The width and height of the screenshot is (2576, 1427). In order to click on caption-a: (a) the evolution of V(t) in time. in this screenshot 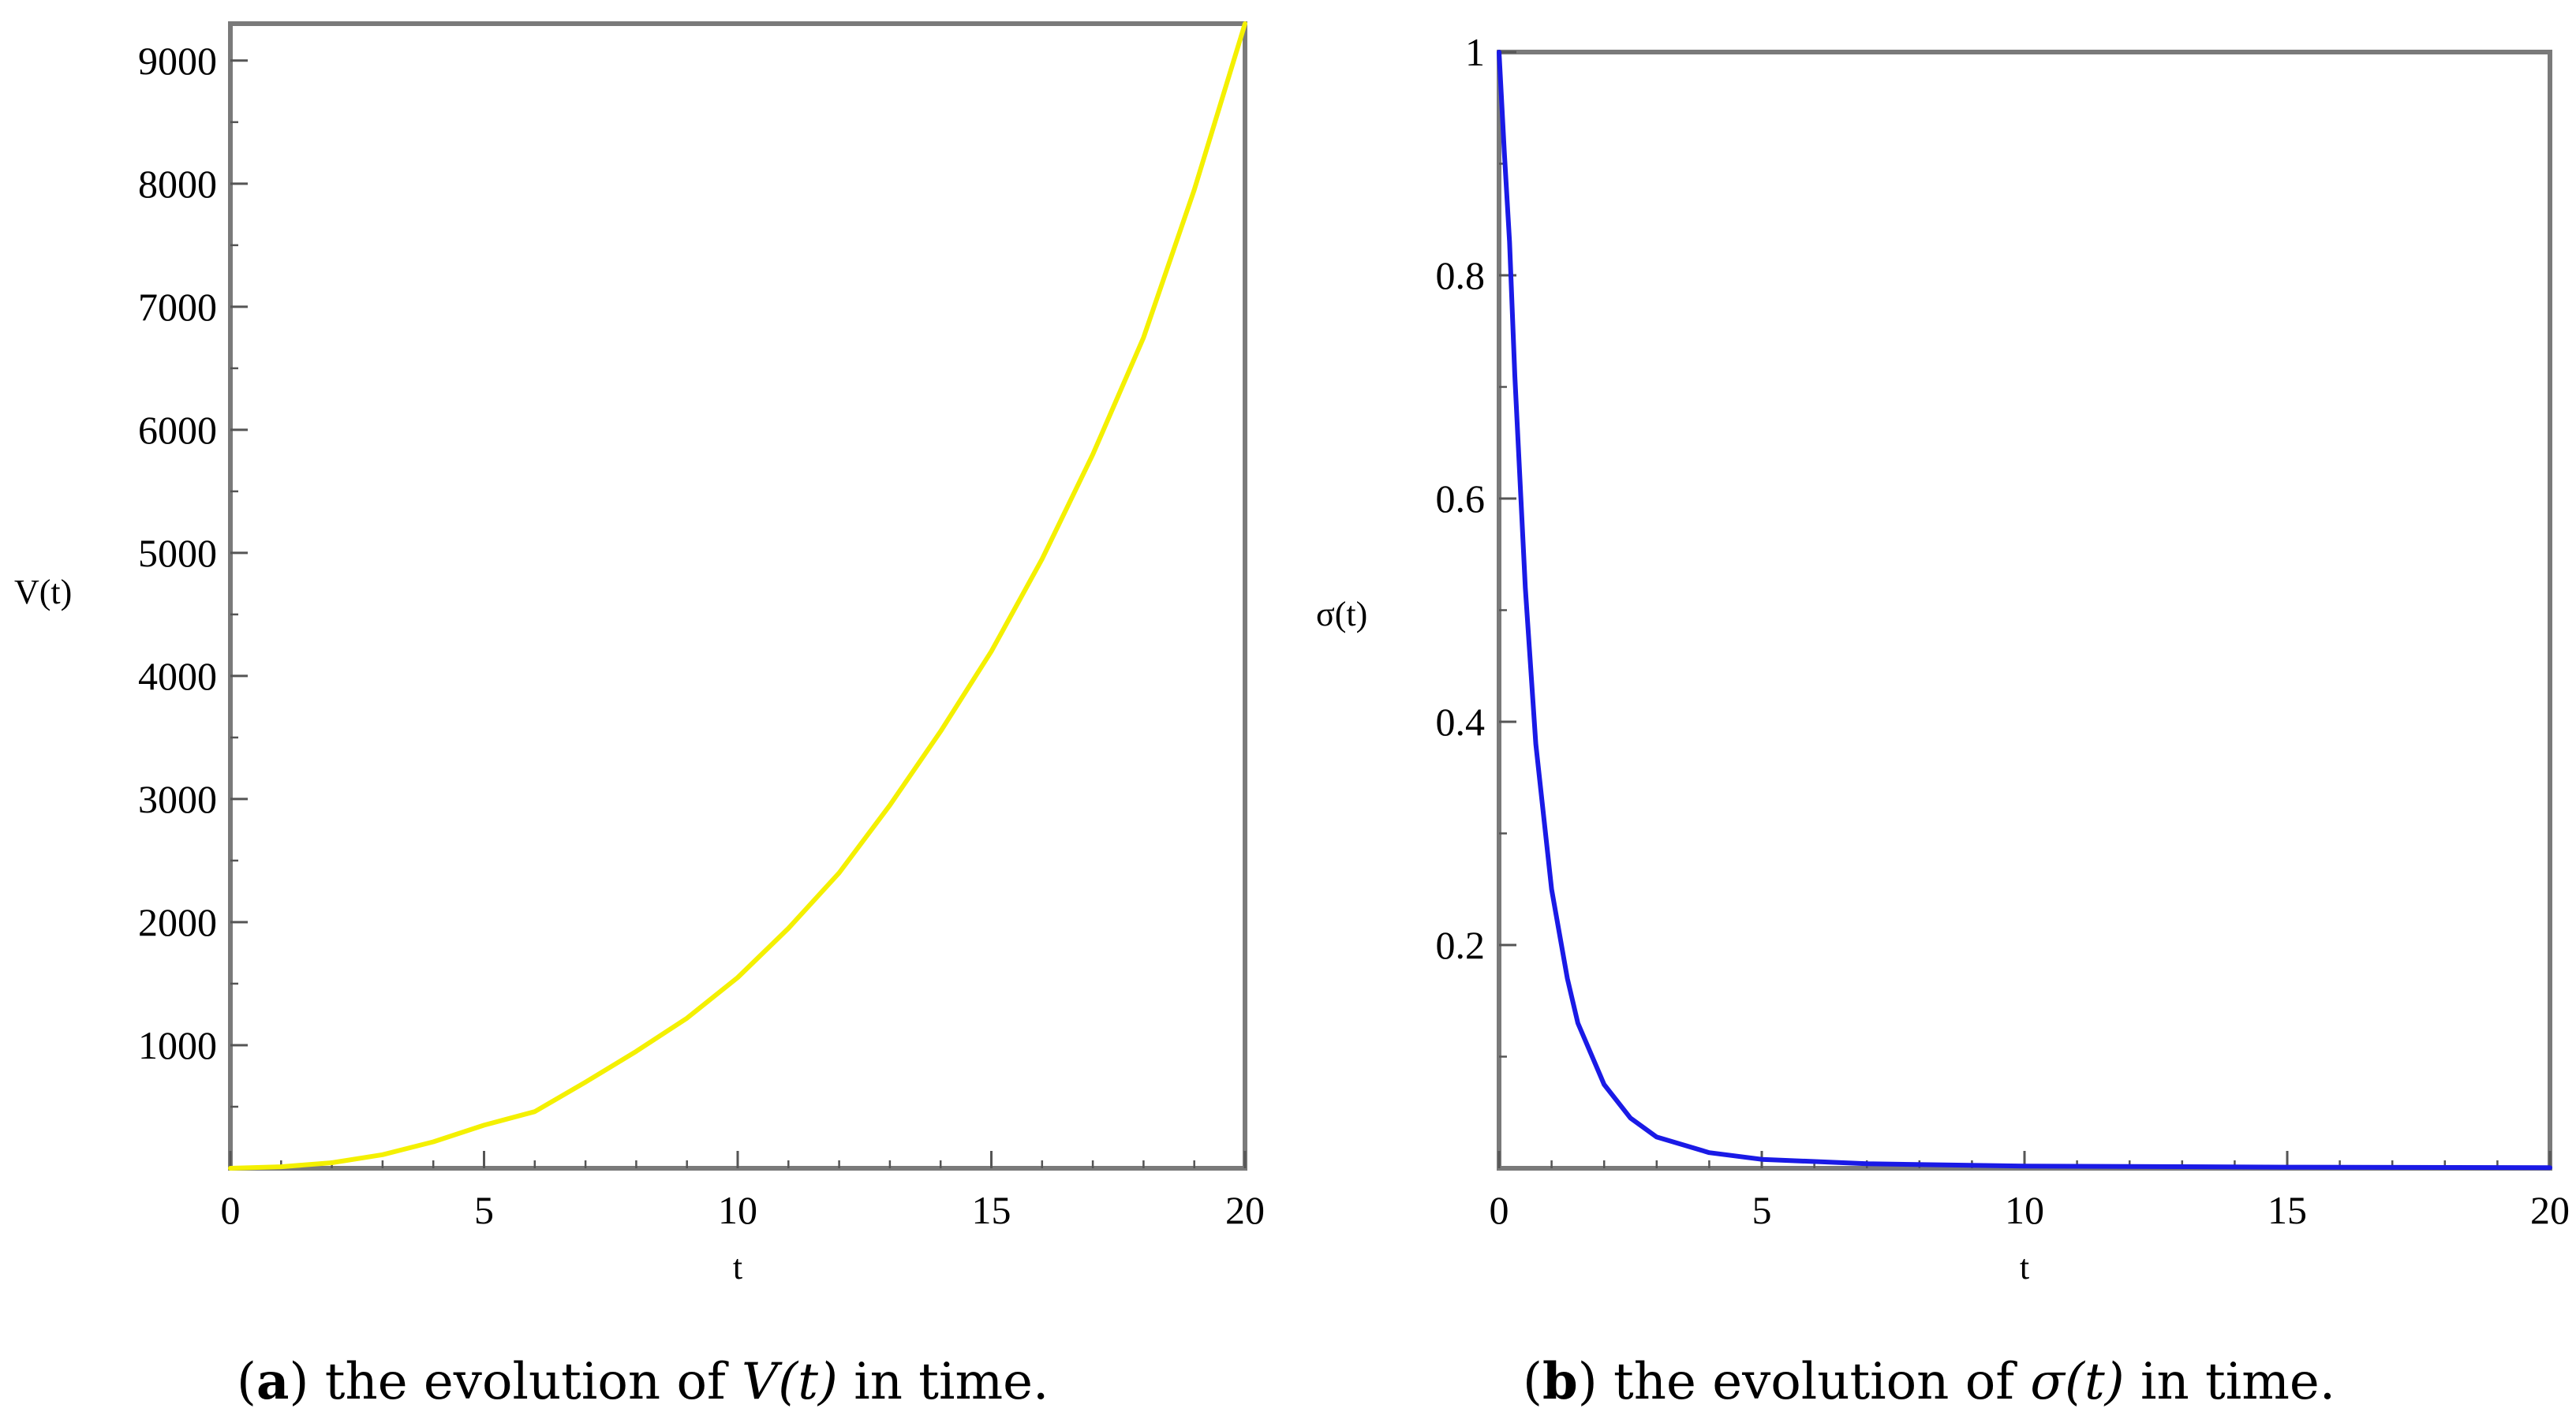, I will do `click(643, 1381)`.